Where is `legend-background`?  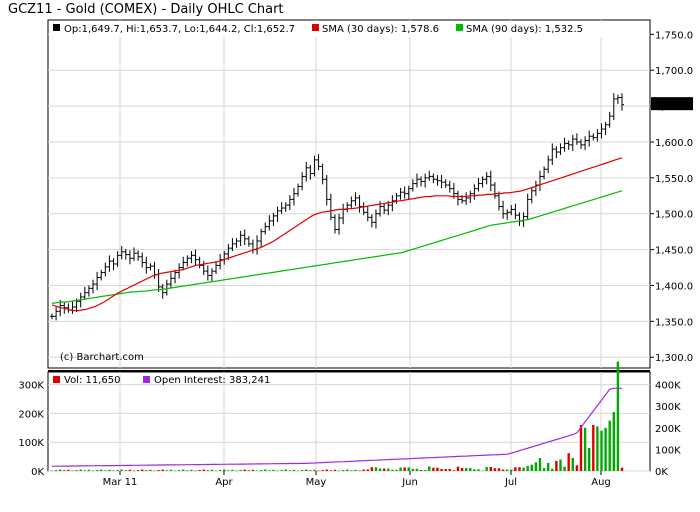 legend-background is located at coordinates (349, 29).